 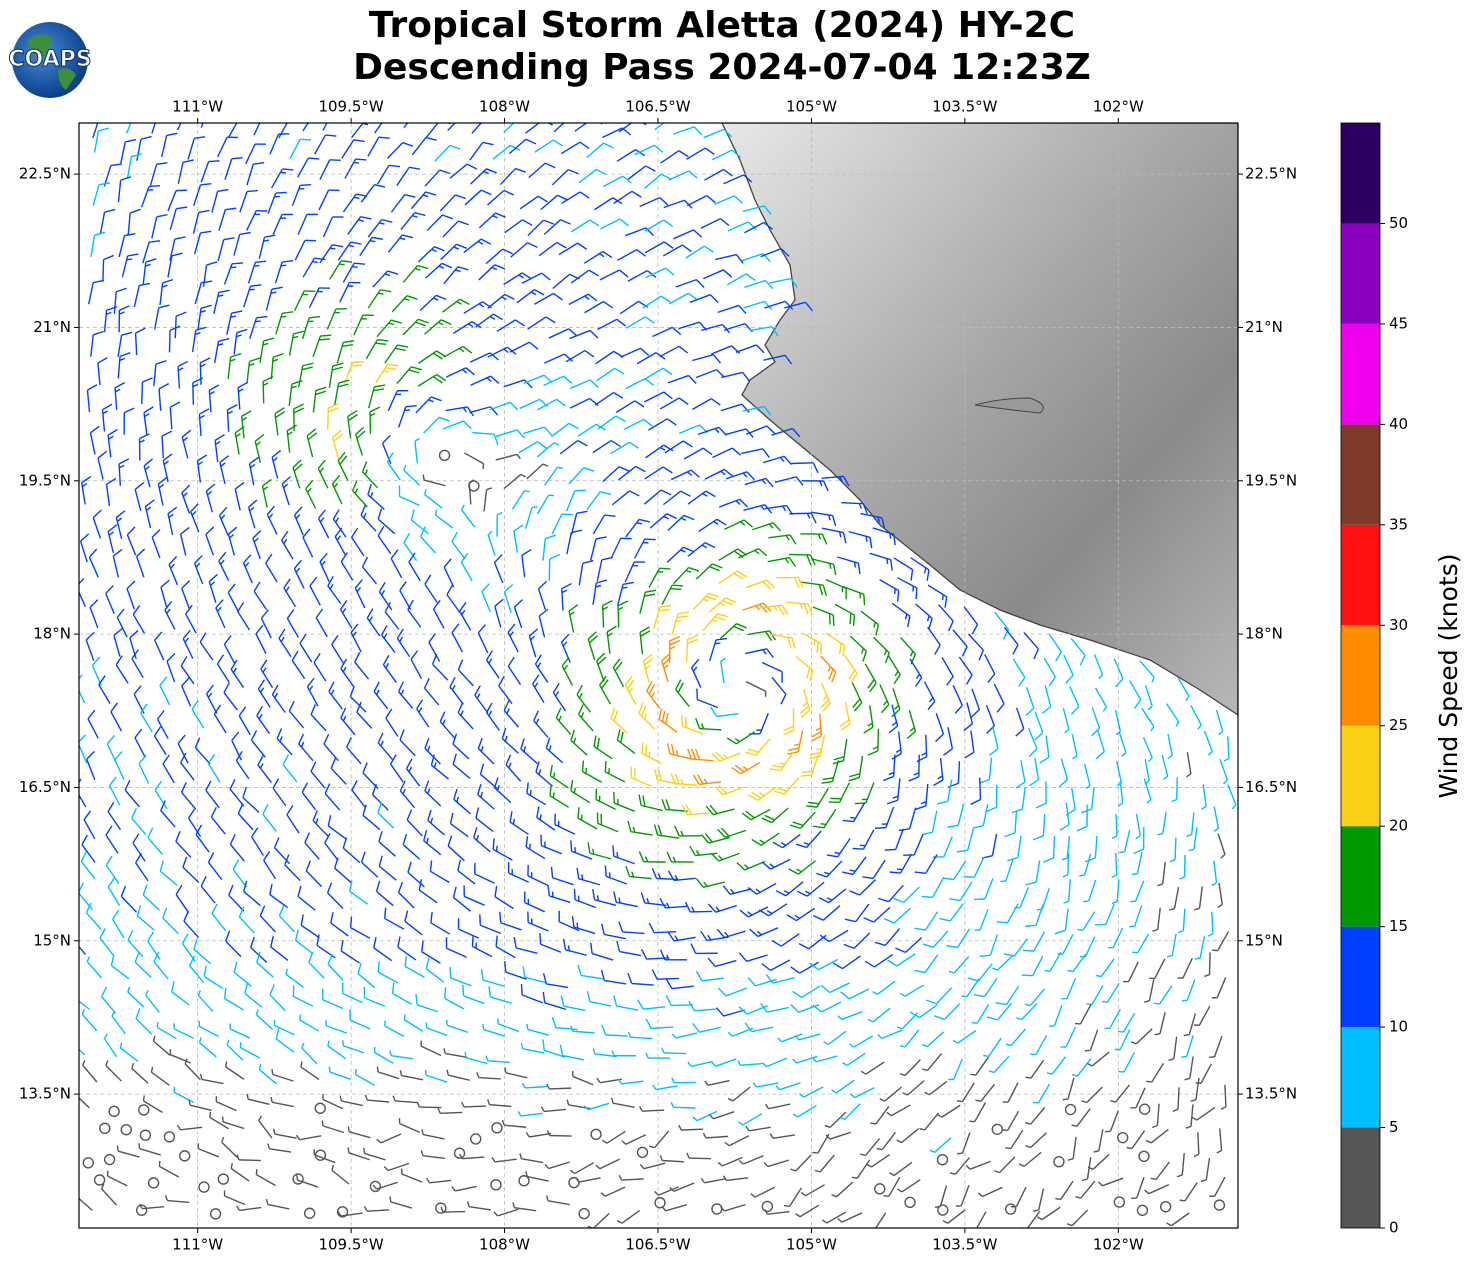 I want to click on logo-text: COAPS, so click(x=49, y=59).